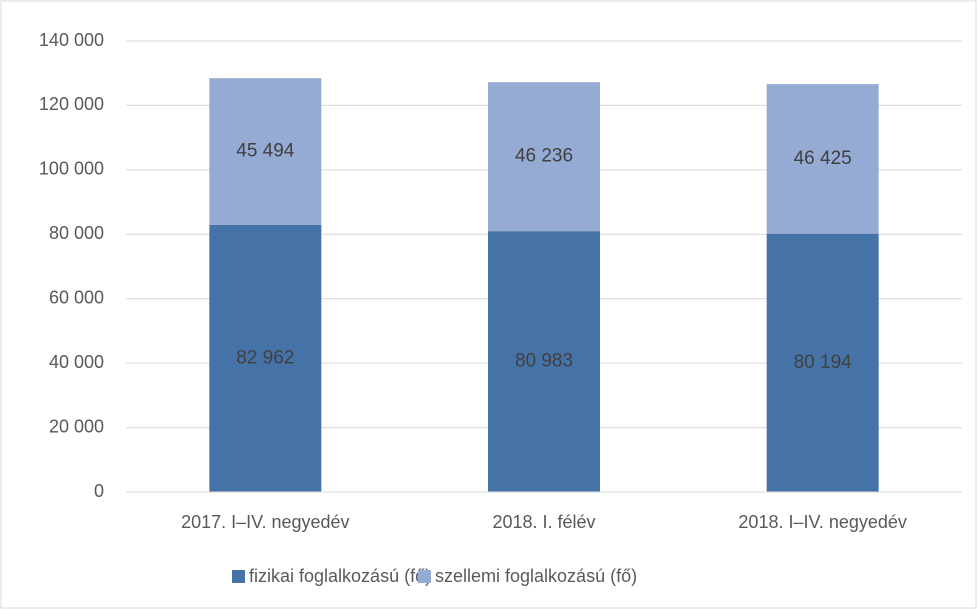  I want to click on data-label: 46 236, so click(544, 156).